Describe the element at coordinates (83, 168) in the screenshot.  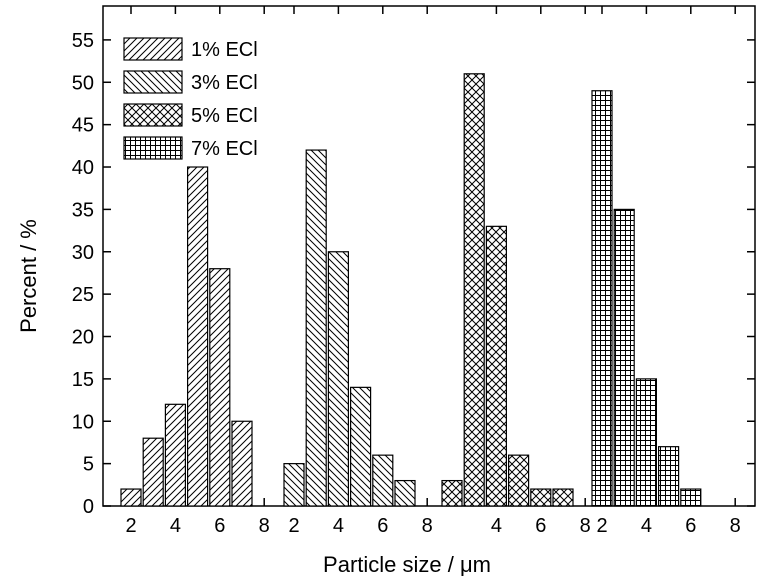
I see `y-tick-label: 40` at that location.